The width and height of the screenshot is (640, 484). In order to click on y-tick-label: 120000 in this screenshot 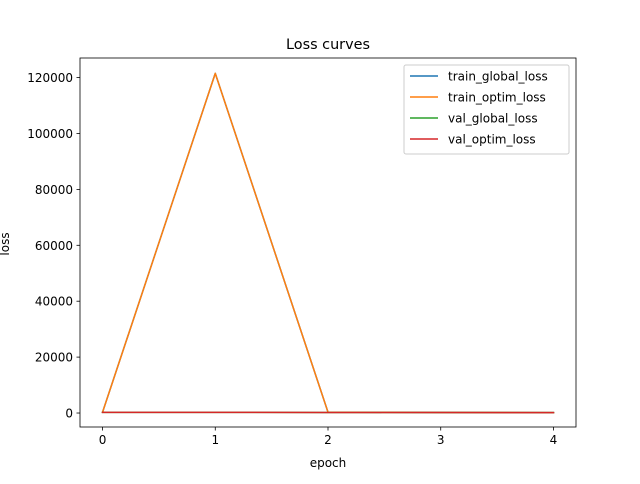, I will do `click(50, 78)`.